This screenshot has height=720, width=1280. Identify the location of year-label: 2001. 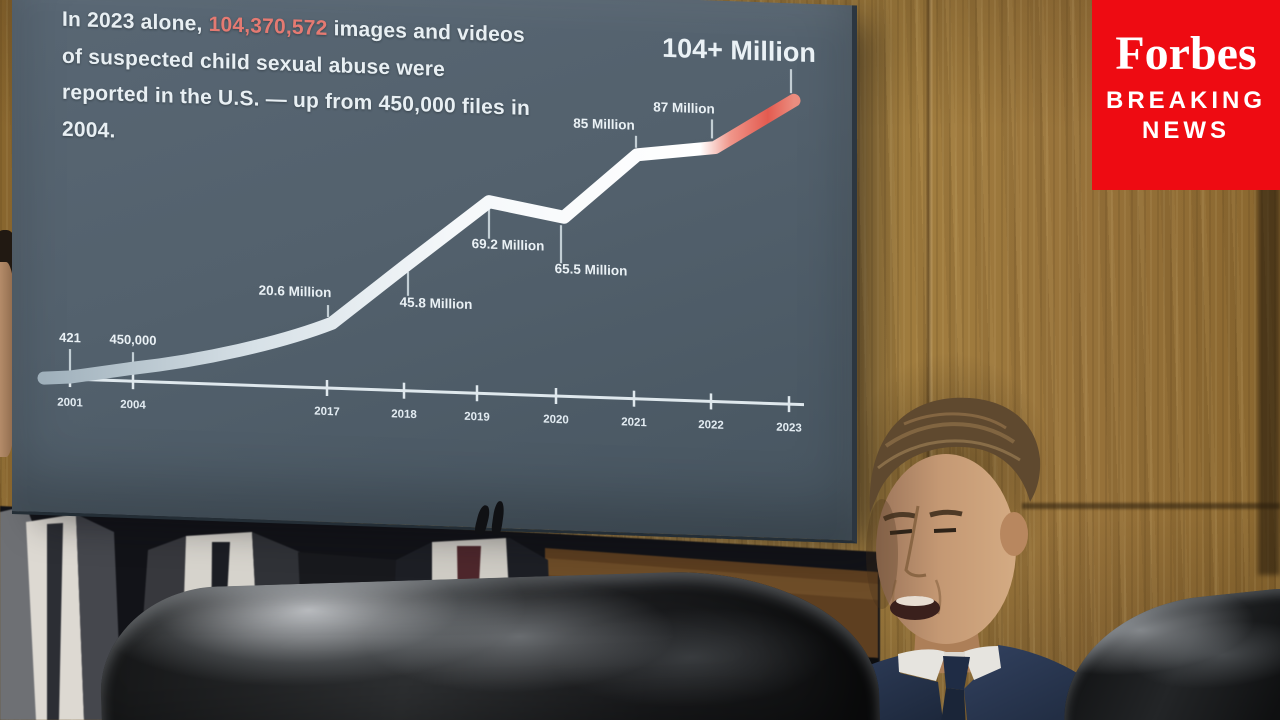
(70, 403).